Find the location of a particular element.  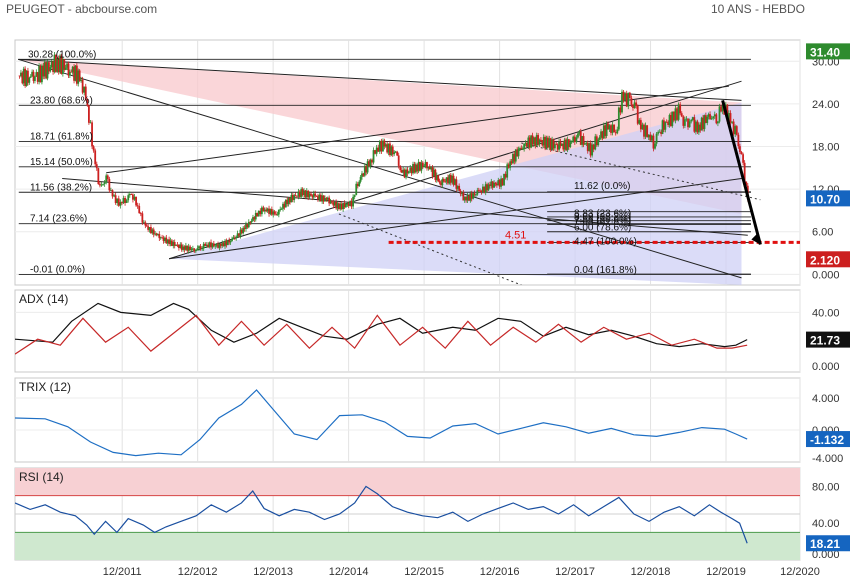

panel-frame-adx is located at coordinates (407, 331).